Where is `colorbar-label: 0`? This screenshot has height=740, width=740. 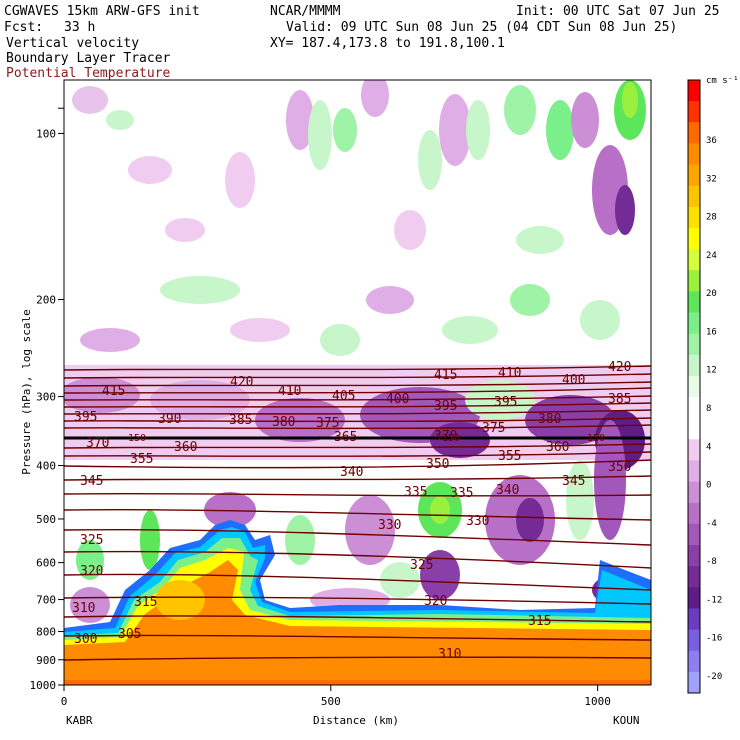 colorbar-label: 0 is located at coordinates (708, 486).